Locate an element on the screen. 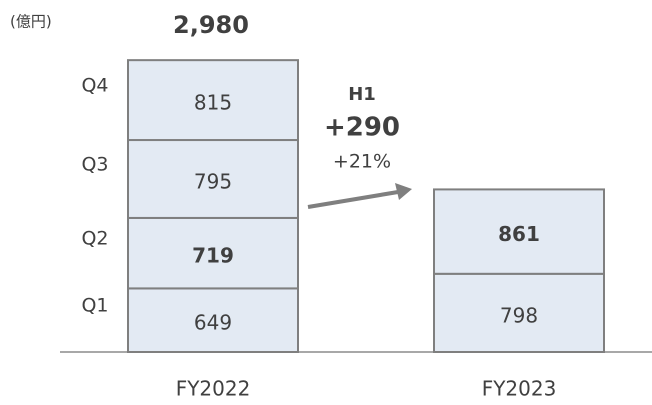  value-label: 795 is located at coordinates (213, 181).